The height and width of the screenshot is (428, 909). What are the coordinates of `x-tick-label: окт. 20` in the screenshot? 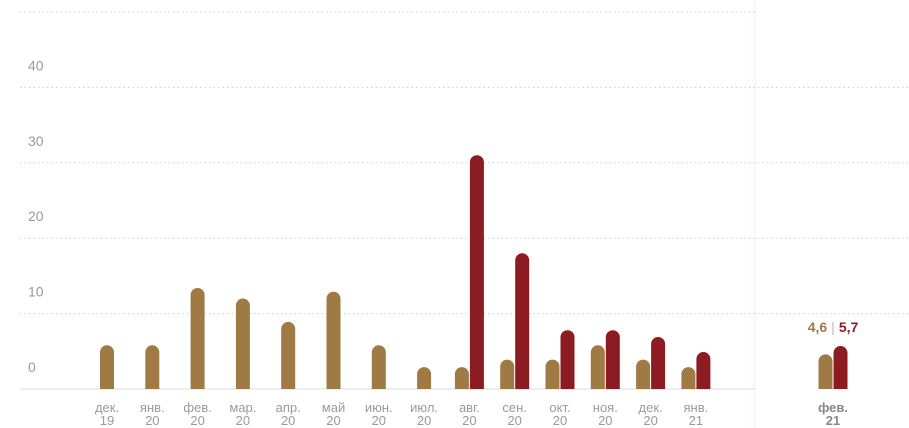 It's located at (559, 414).